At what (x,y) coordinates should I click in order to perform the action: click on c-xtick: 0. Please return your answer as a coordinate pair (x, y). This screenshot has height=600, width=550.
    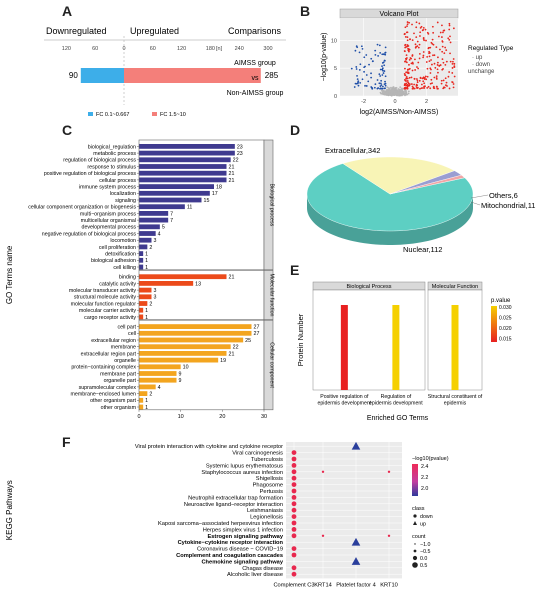
    Looking at the image, I should click on (138, 417).